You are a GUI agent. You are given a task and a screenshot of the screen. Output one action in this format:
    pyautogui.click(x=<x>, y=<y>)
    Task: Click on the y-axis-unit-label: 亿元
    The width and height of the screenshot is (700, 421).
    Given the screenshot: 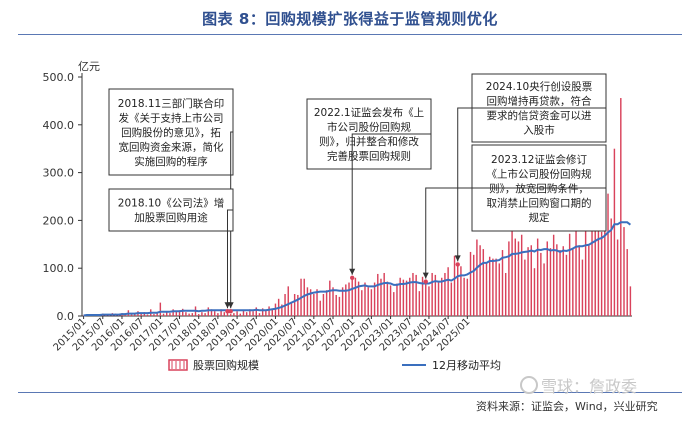 What is the action you would take?
    pyautogui.click(x=89, y=66)
    